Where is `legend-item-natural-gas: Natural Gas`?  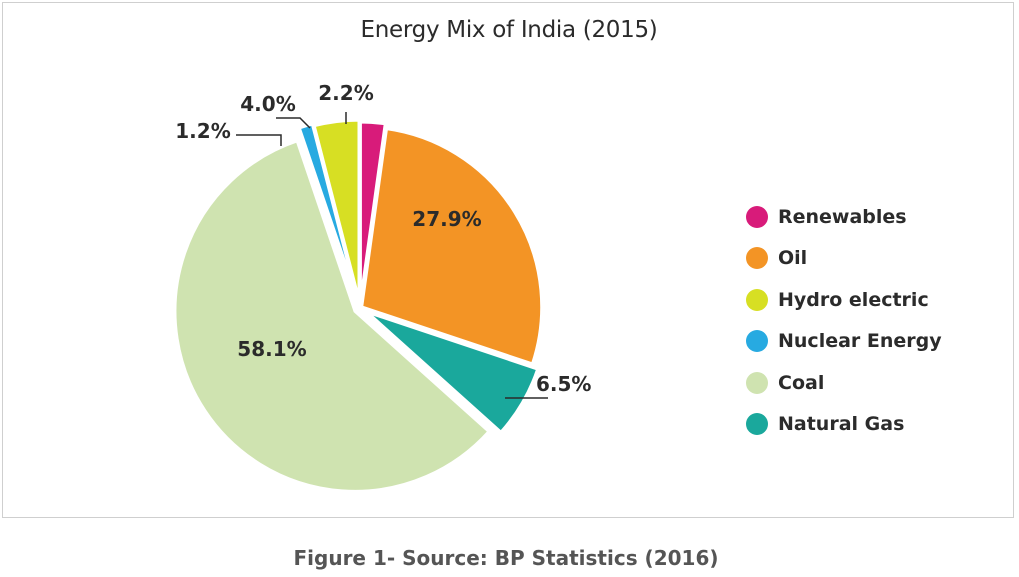 legend-item-natural-gas: Natural Gas is located at coordinates (876, 425).